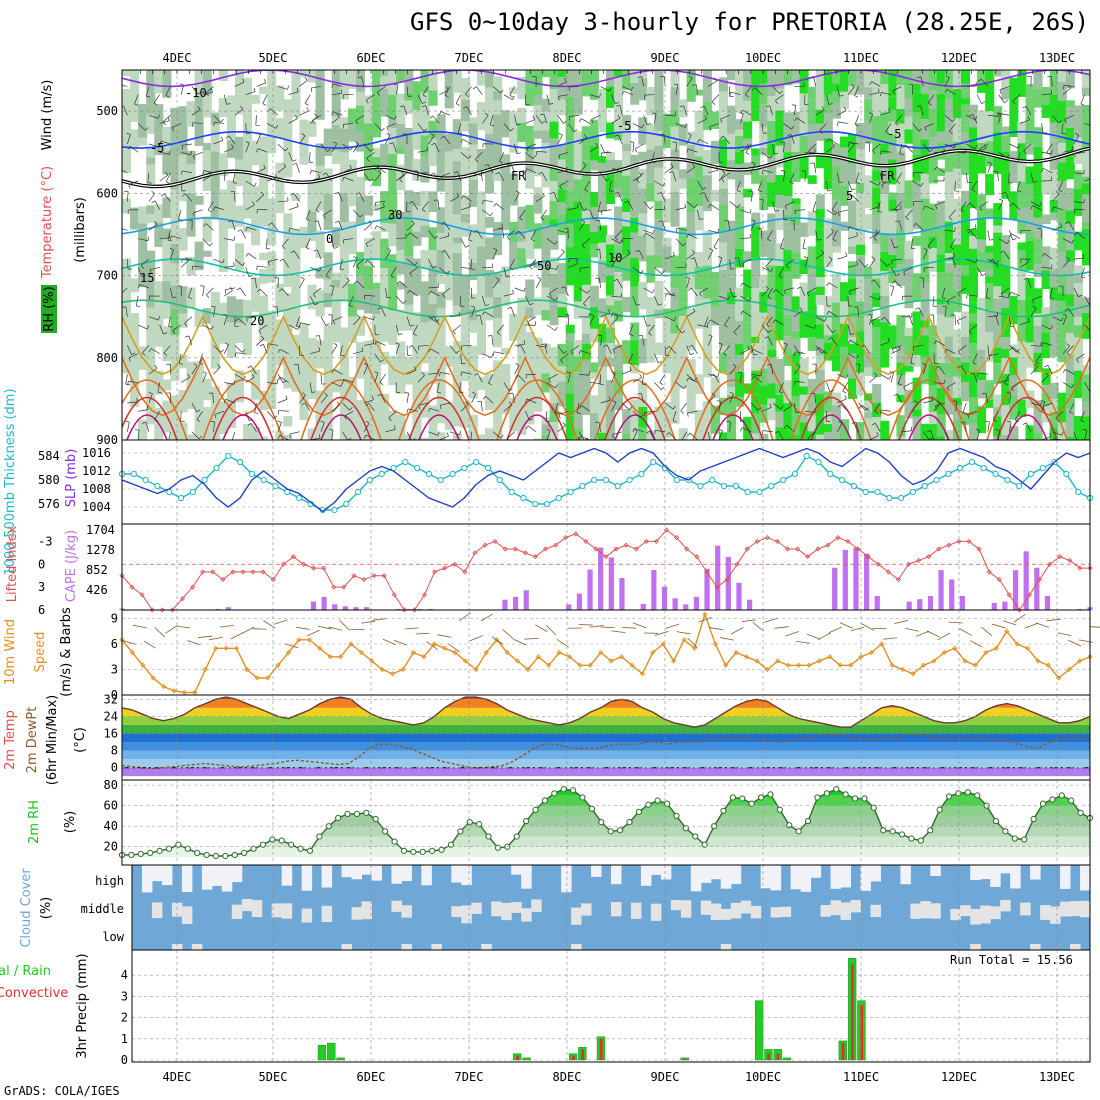 This screenshot has width=1100, height=1100. What do you see at coordinates (52, 740) in the screenshot?
I see `minmax-label: (6hr Min/Max)` at bounding box center [52, 740].